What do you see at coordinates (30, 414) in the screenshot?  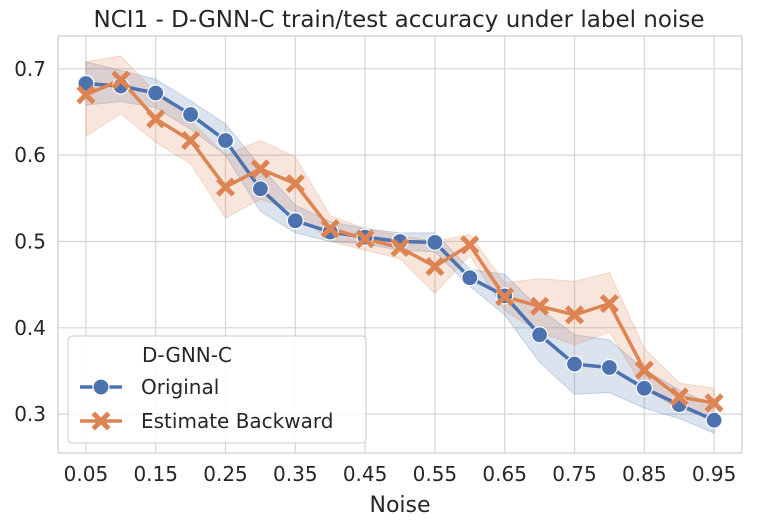 I see `y-tick-label: 0.3` at bounding box center [30, 414].